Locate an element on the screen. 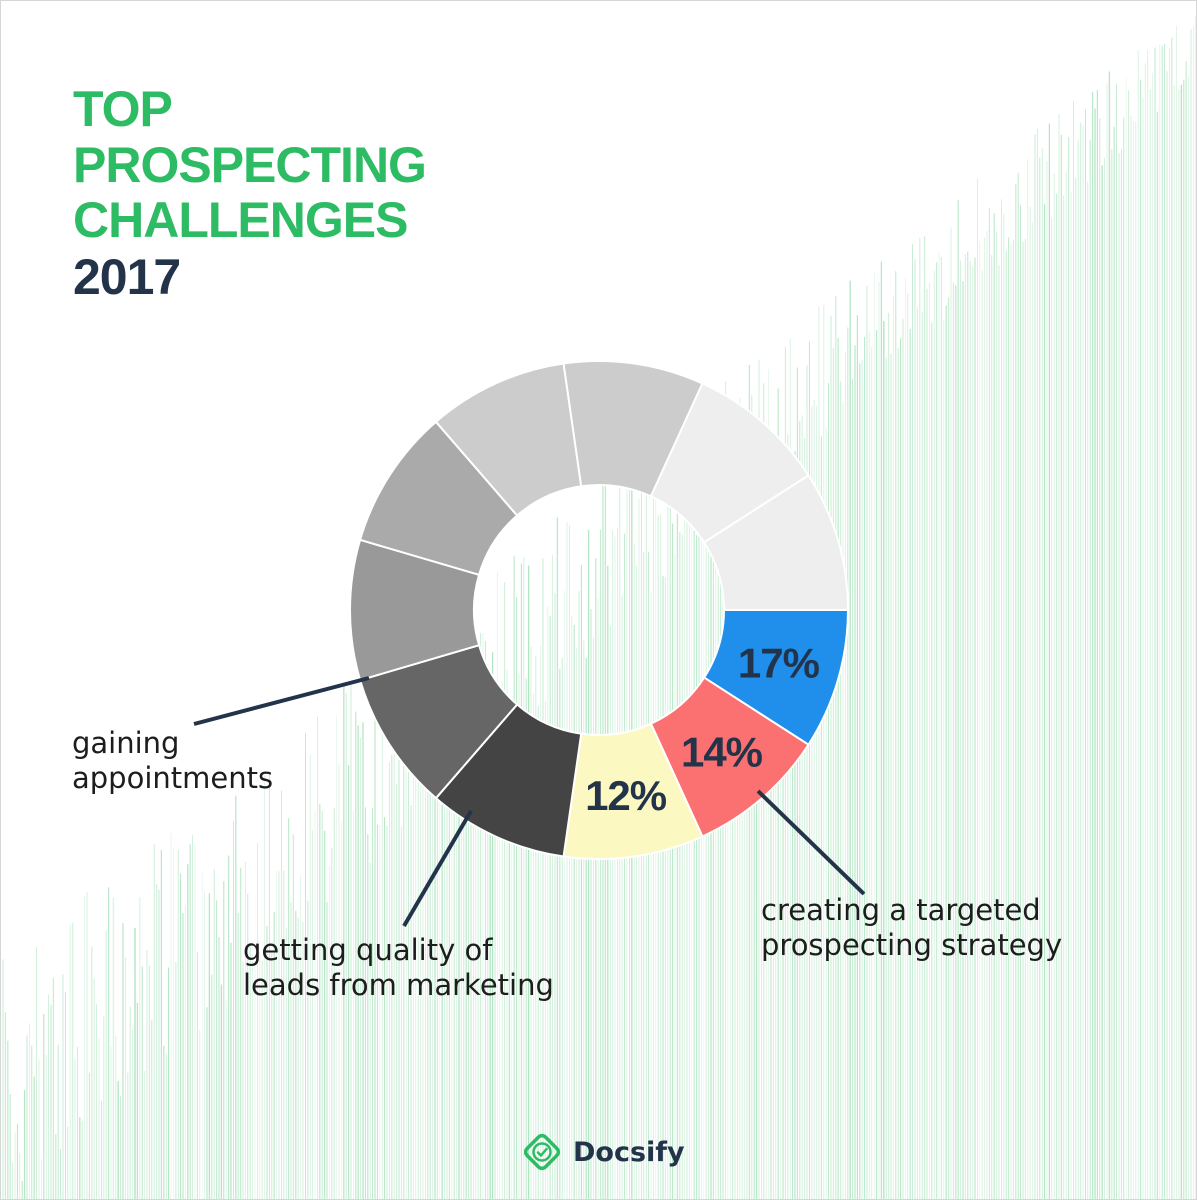 Image resolution: width=1197 pixels, height=1200 pixels. leader-line-gaining-appointments is located at coordinates (281, 701).